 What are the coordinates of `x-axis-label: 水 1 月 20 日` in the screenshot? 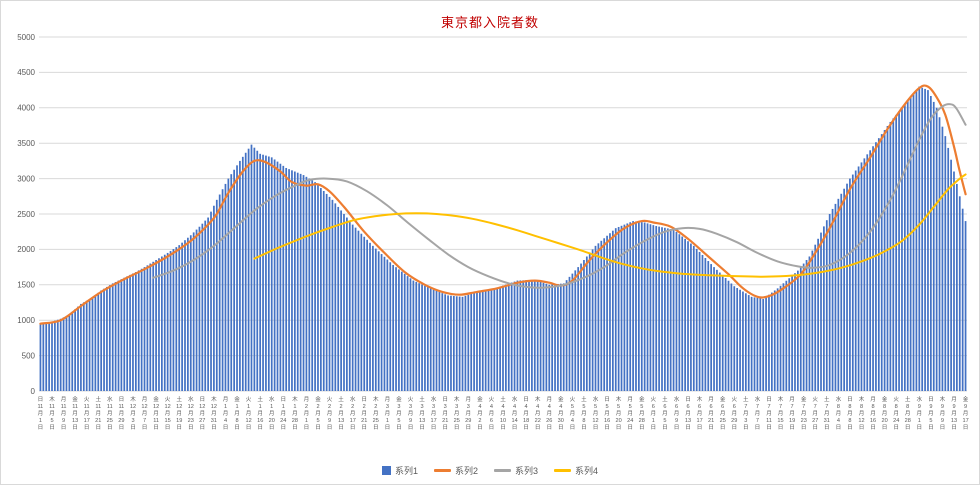 It's located at (272, 413).